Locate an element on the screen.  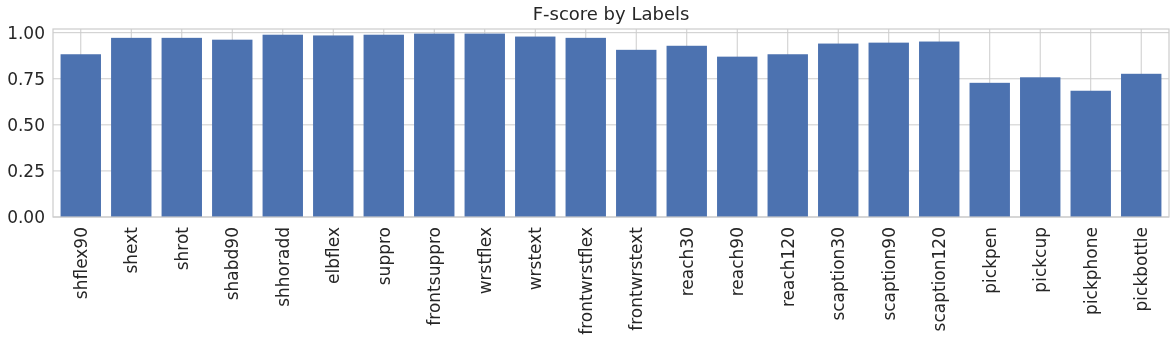
x-tick-label: wrstext is located at coordinates (535, 258).